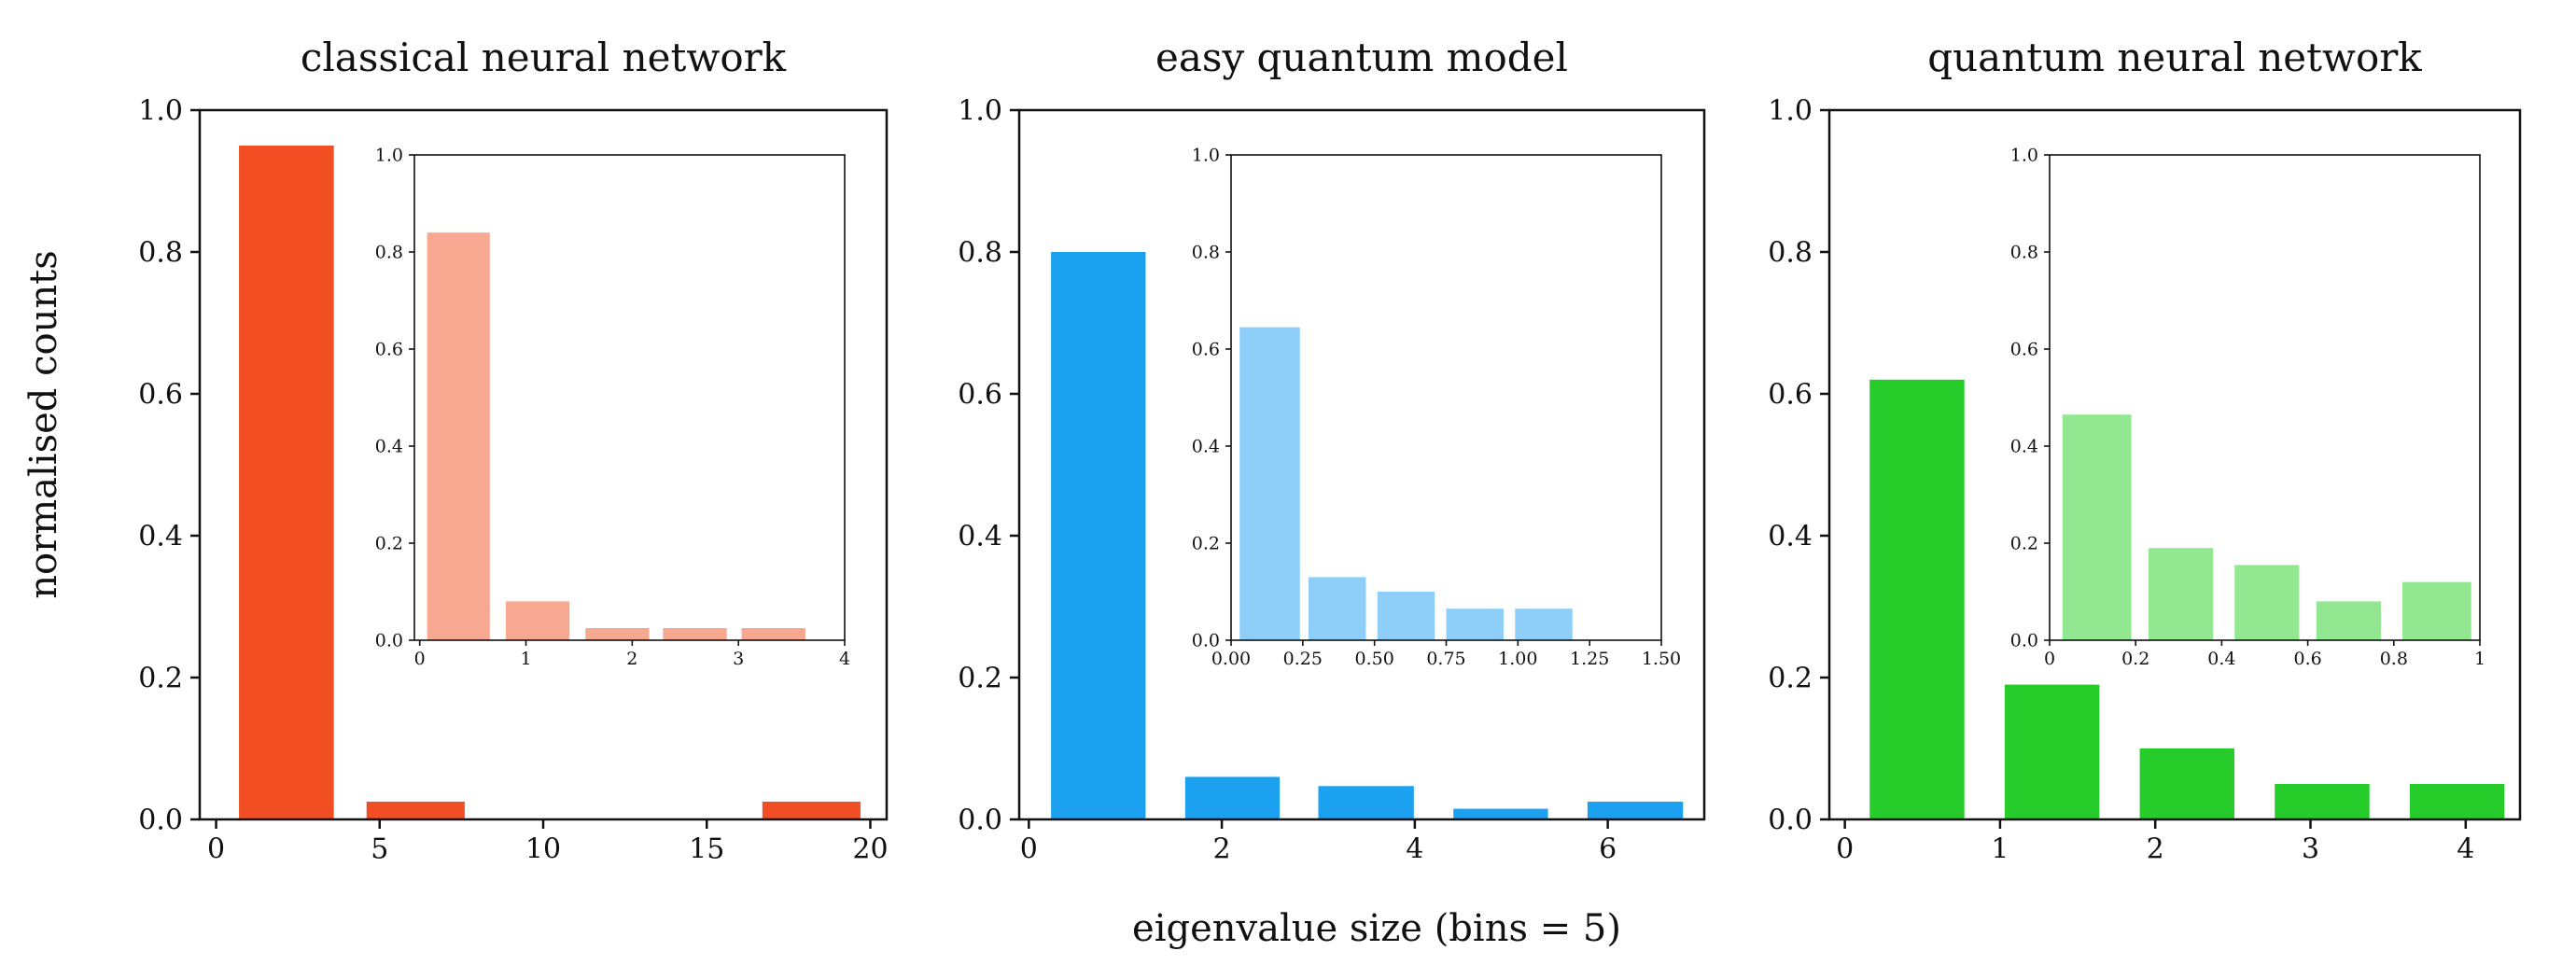  Describe the element at coordinates (2465, 849) in the screenshot. I see `panel-3-x-tick-label-4: 4` at that location.